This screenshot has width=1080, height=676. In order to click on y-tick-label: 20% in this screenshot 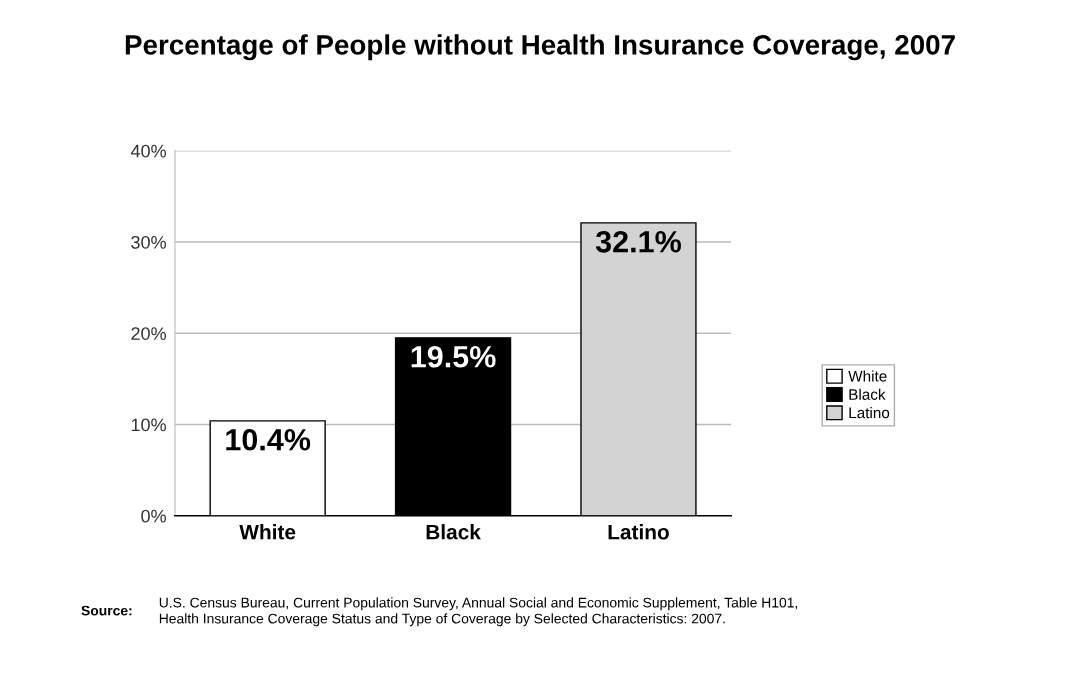, I will do `click(148, 333)`.